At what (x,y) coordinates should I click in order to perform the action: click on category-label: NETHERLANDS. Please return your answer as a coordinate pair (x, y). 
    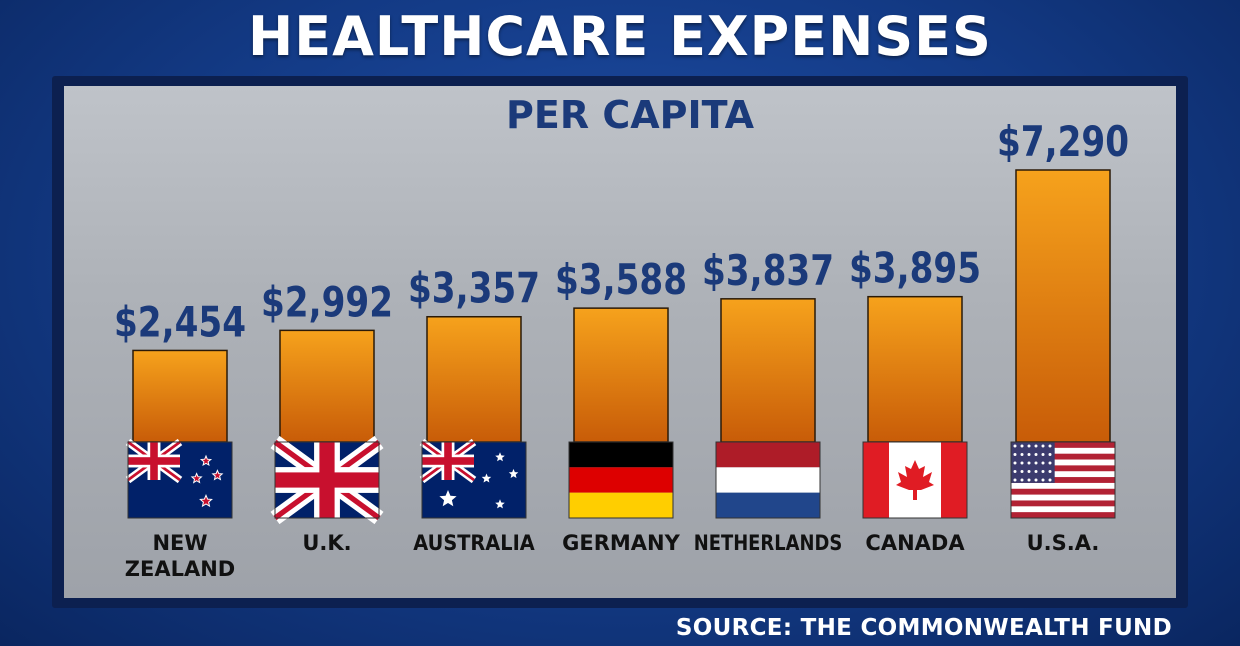
    Looking at the image, I should click on (768, 543).